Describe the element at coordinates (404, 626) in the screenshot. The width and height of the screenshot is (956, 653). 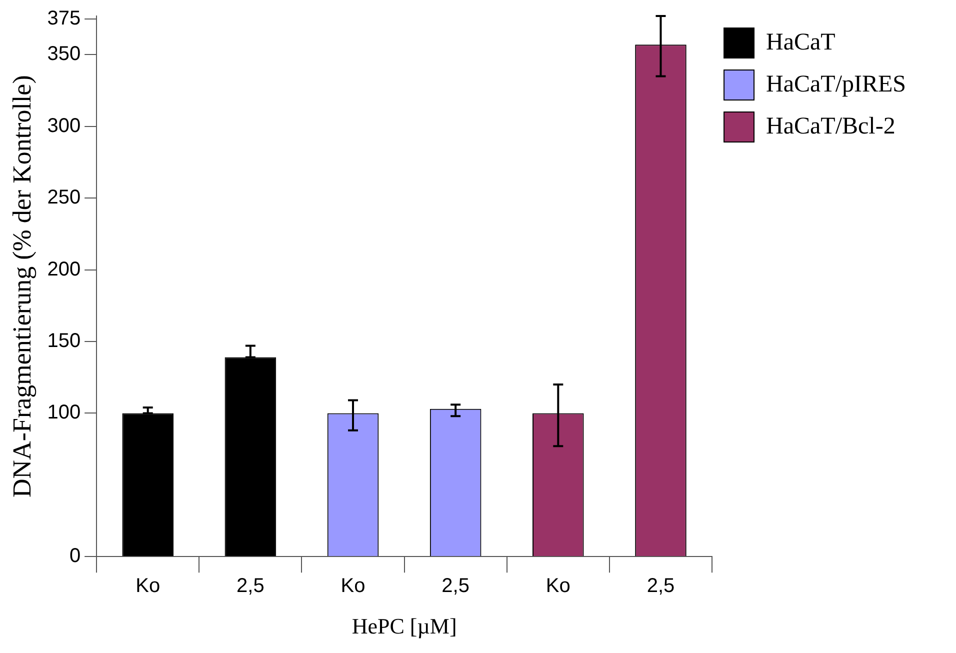
I see `x-axis-title: HePC [µM]` at that location.